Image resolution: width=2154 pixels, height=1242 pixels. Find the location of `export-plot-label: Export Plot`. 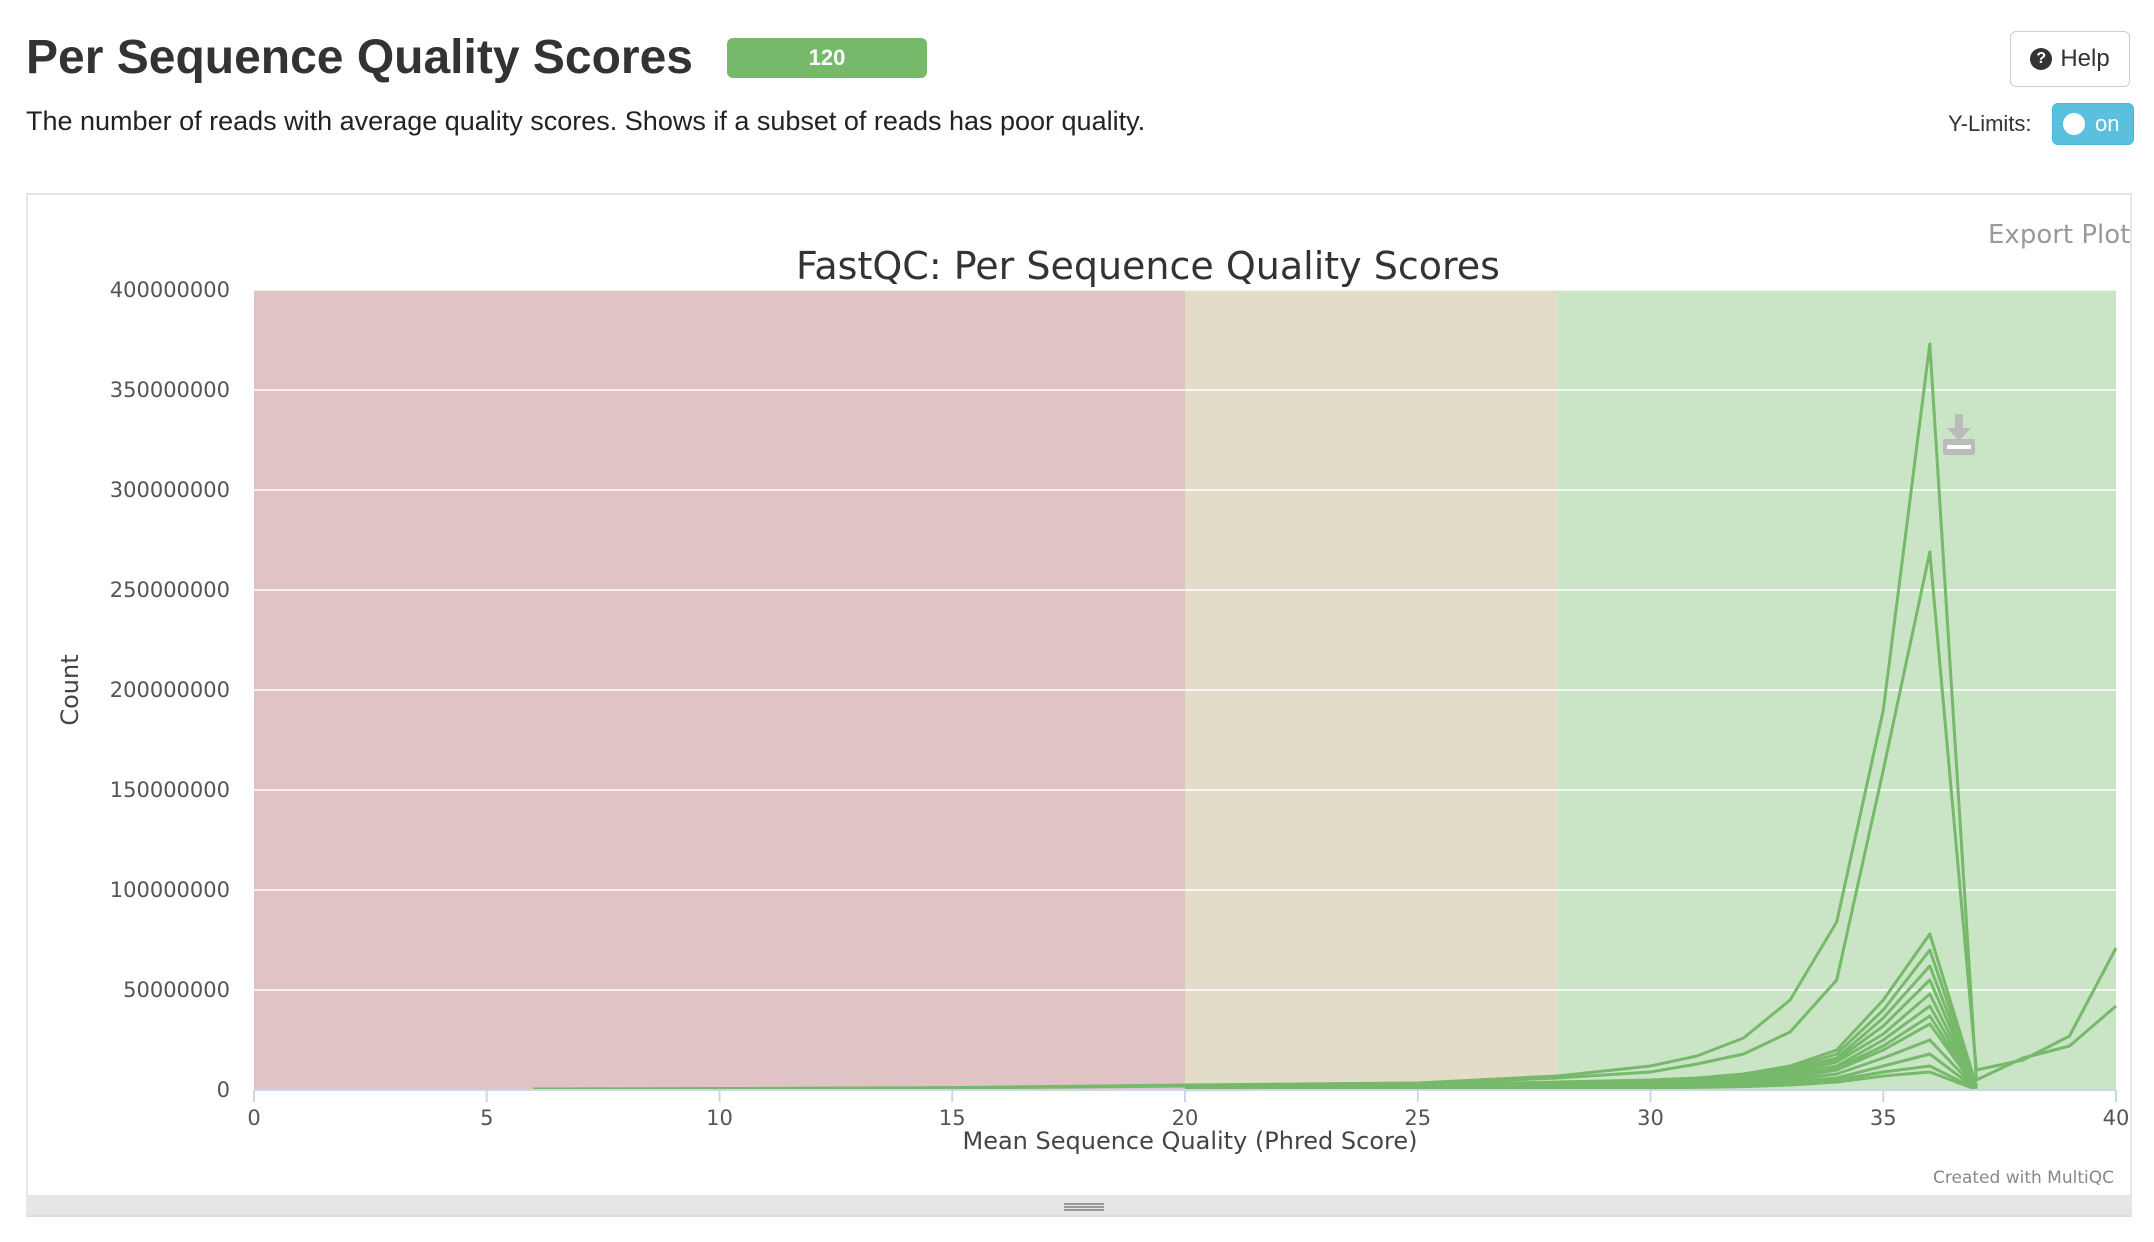

export-plot-label: Export Plot is located at coordinates (2059, 235).